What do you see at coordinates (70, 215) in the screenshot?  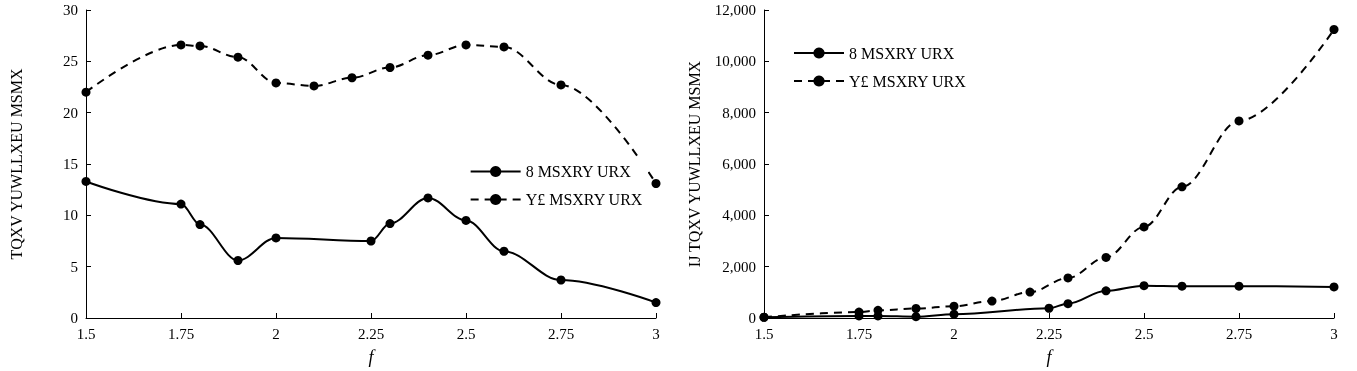 I see `y-tick-label: 10` at bounding box center [70, 215].